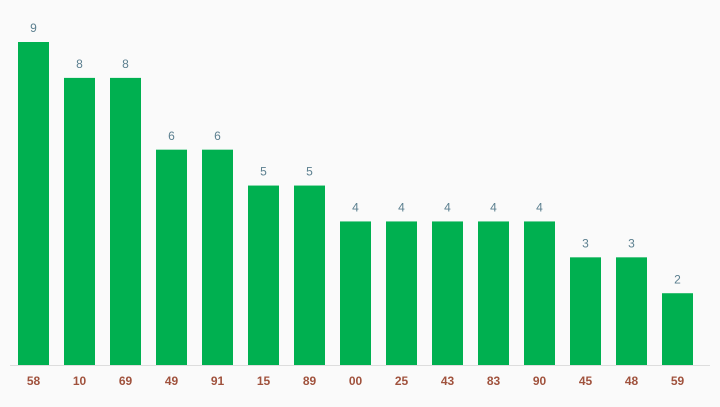 The height and width of the screenshot is (407, 720). What do you see at coordinates (80, 381) in the screenshot?
I see `x-tick-label: 10` at bounding box center [80, 381].